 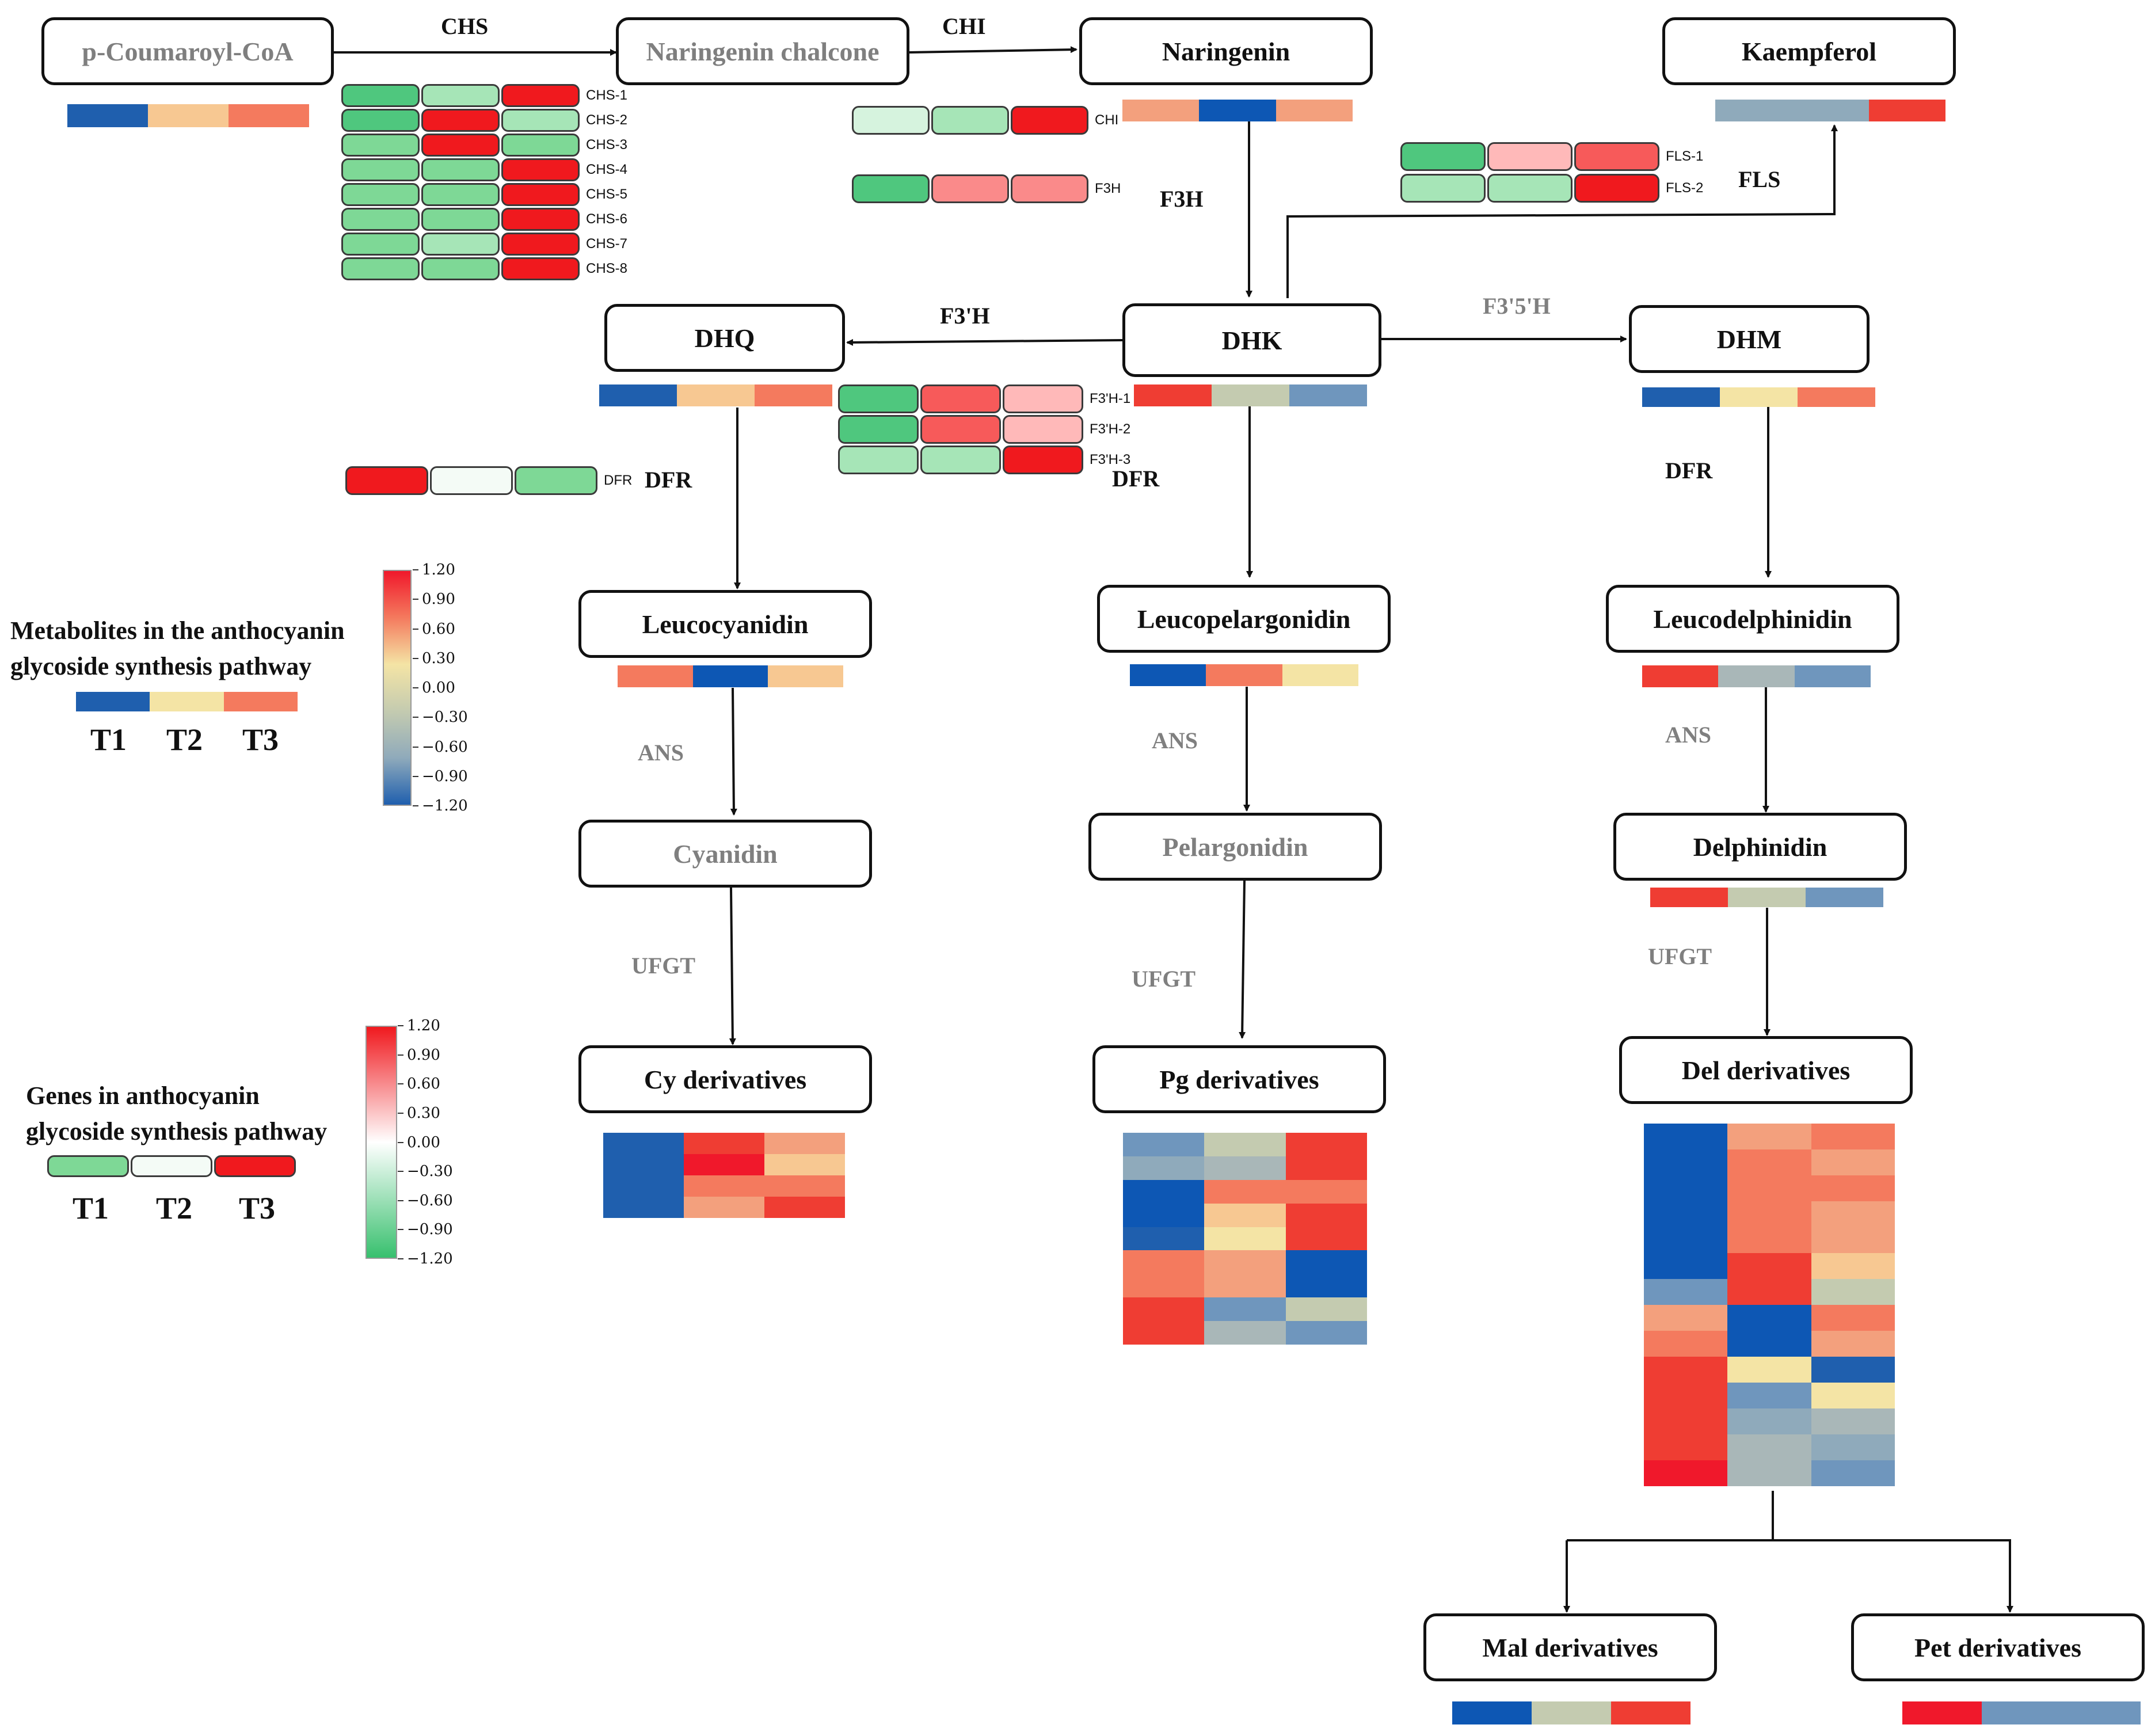 I want to click on enzyme-ans-left: ANS, so click(x=661, y=753).